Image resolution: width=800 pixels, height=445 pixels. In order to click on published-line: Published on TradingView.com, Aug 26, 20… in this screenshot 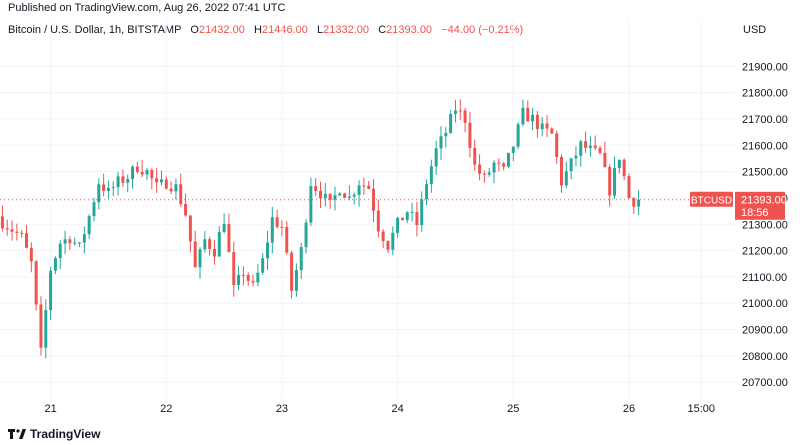, I will do `click(147, 8)`.